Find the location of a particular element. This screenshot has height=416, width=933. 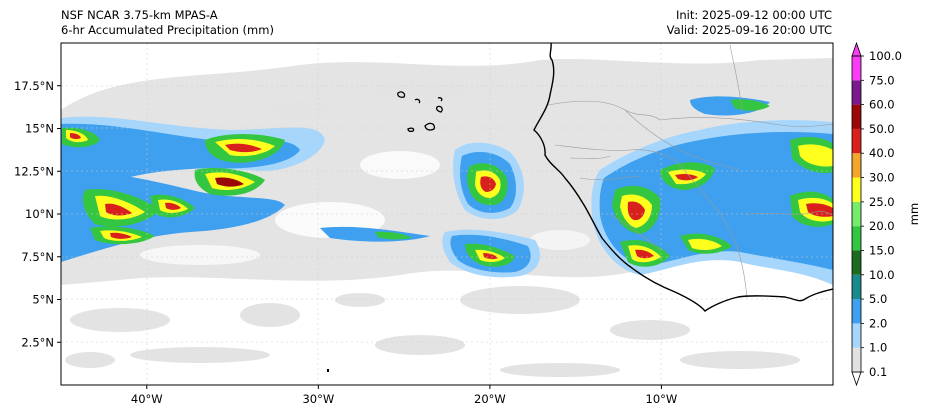

lon-tick-label: 20°W is located at coordinates (490, 399).